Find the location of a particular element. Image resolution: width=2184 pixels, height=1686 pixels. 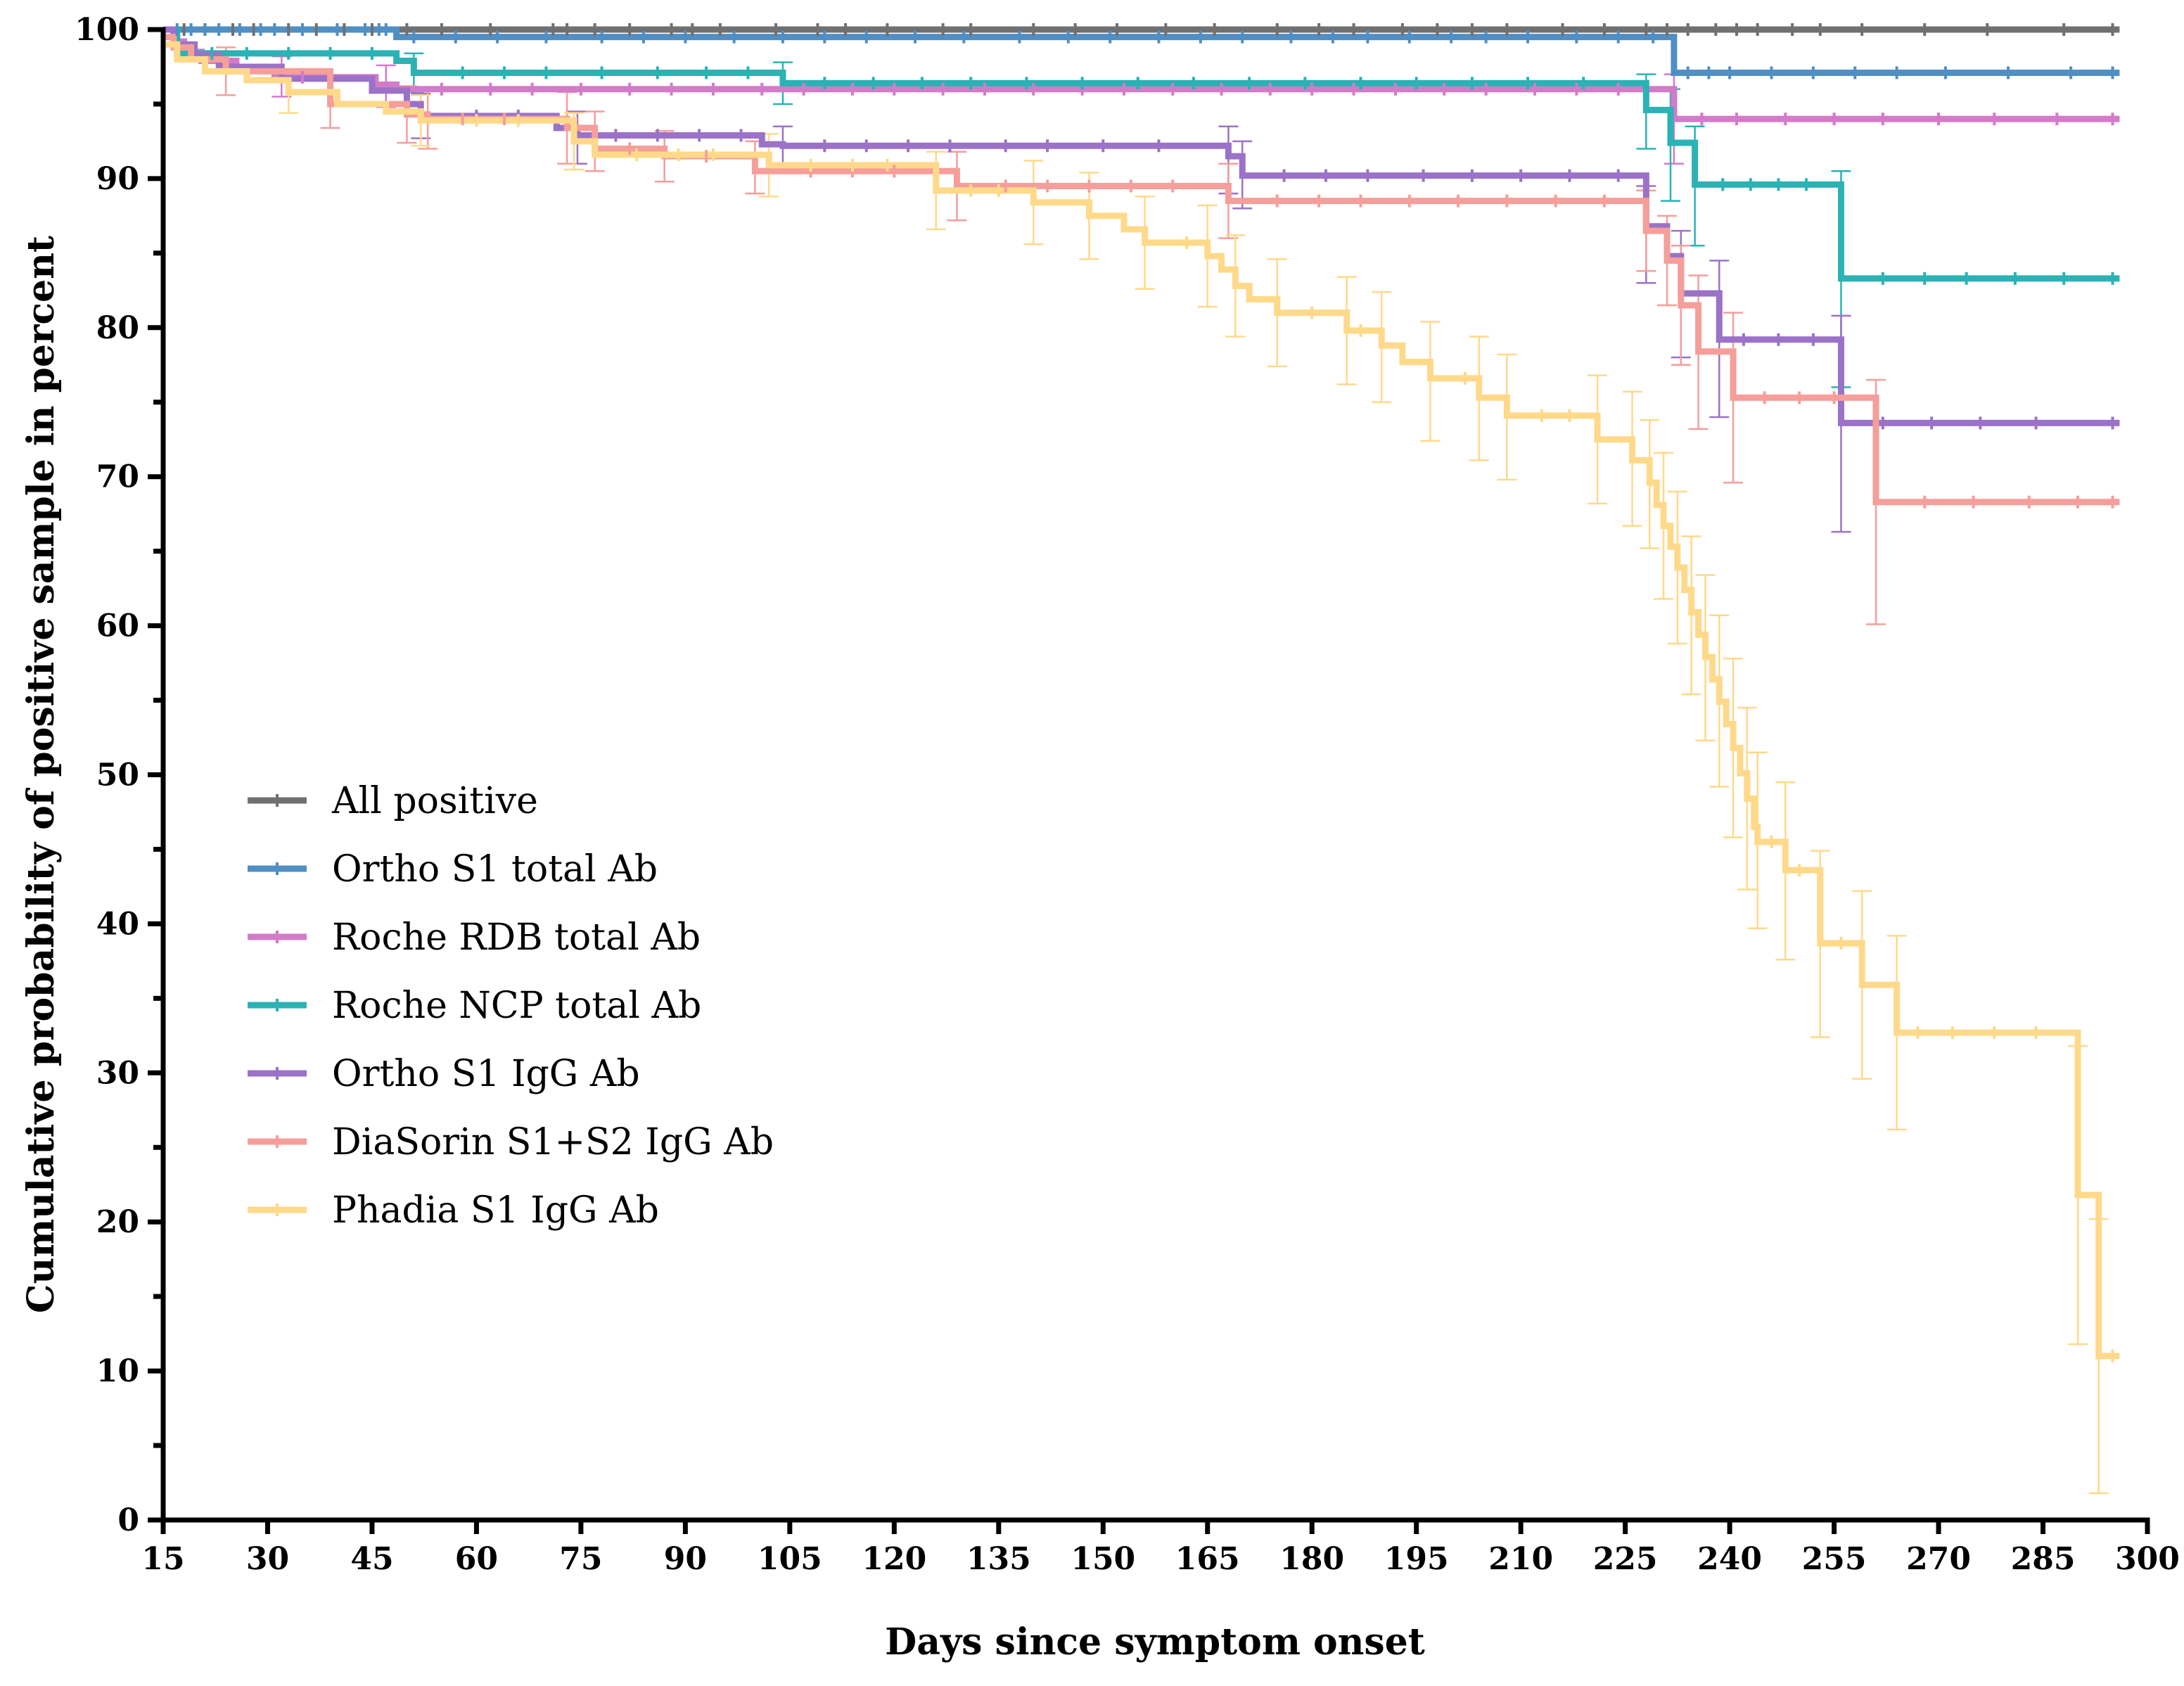

x-tick-label: 225 is located at coordinates (1625, 1559).